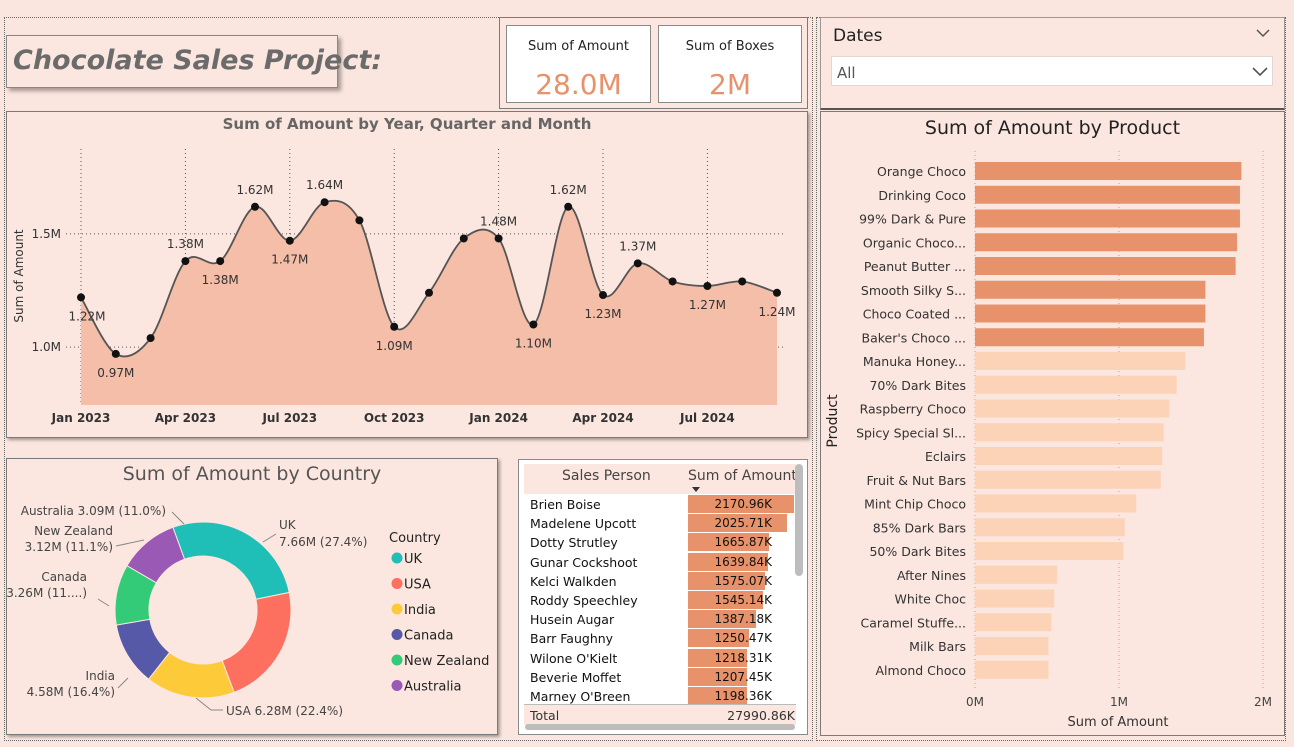  Describe the element at coordinates (185, 418) in the screenshot. I see `x-tick-label: Apr 2023` at that location.